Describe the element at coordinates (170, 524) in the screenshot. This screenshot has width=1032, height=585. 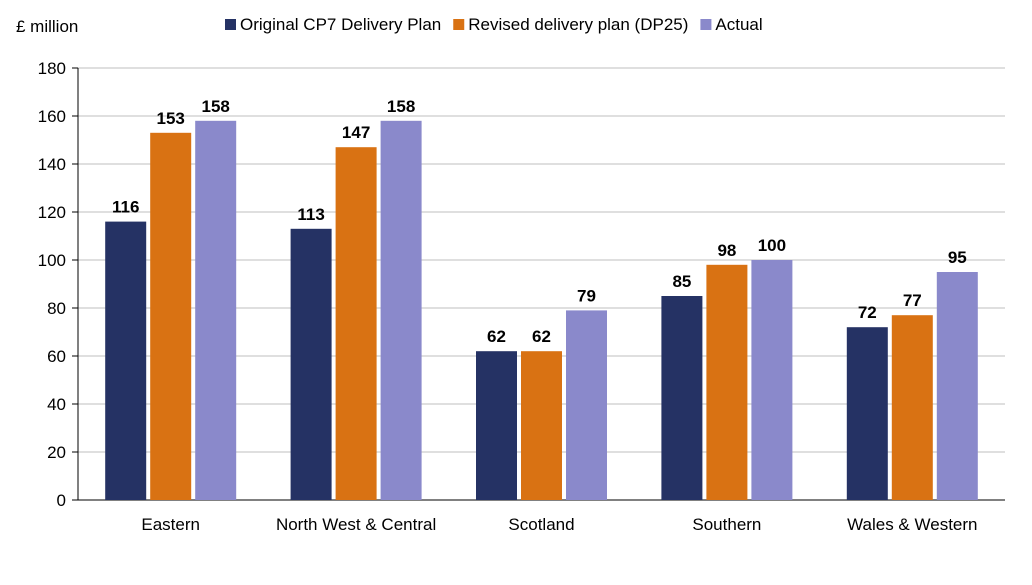
I see `category-label: Eastern` at that location.